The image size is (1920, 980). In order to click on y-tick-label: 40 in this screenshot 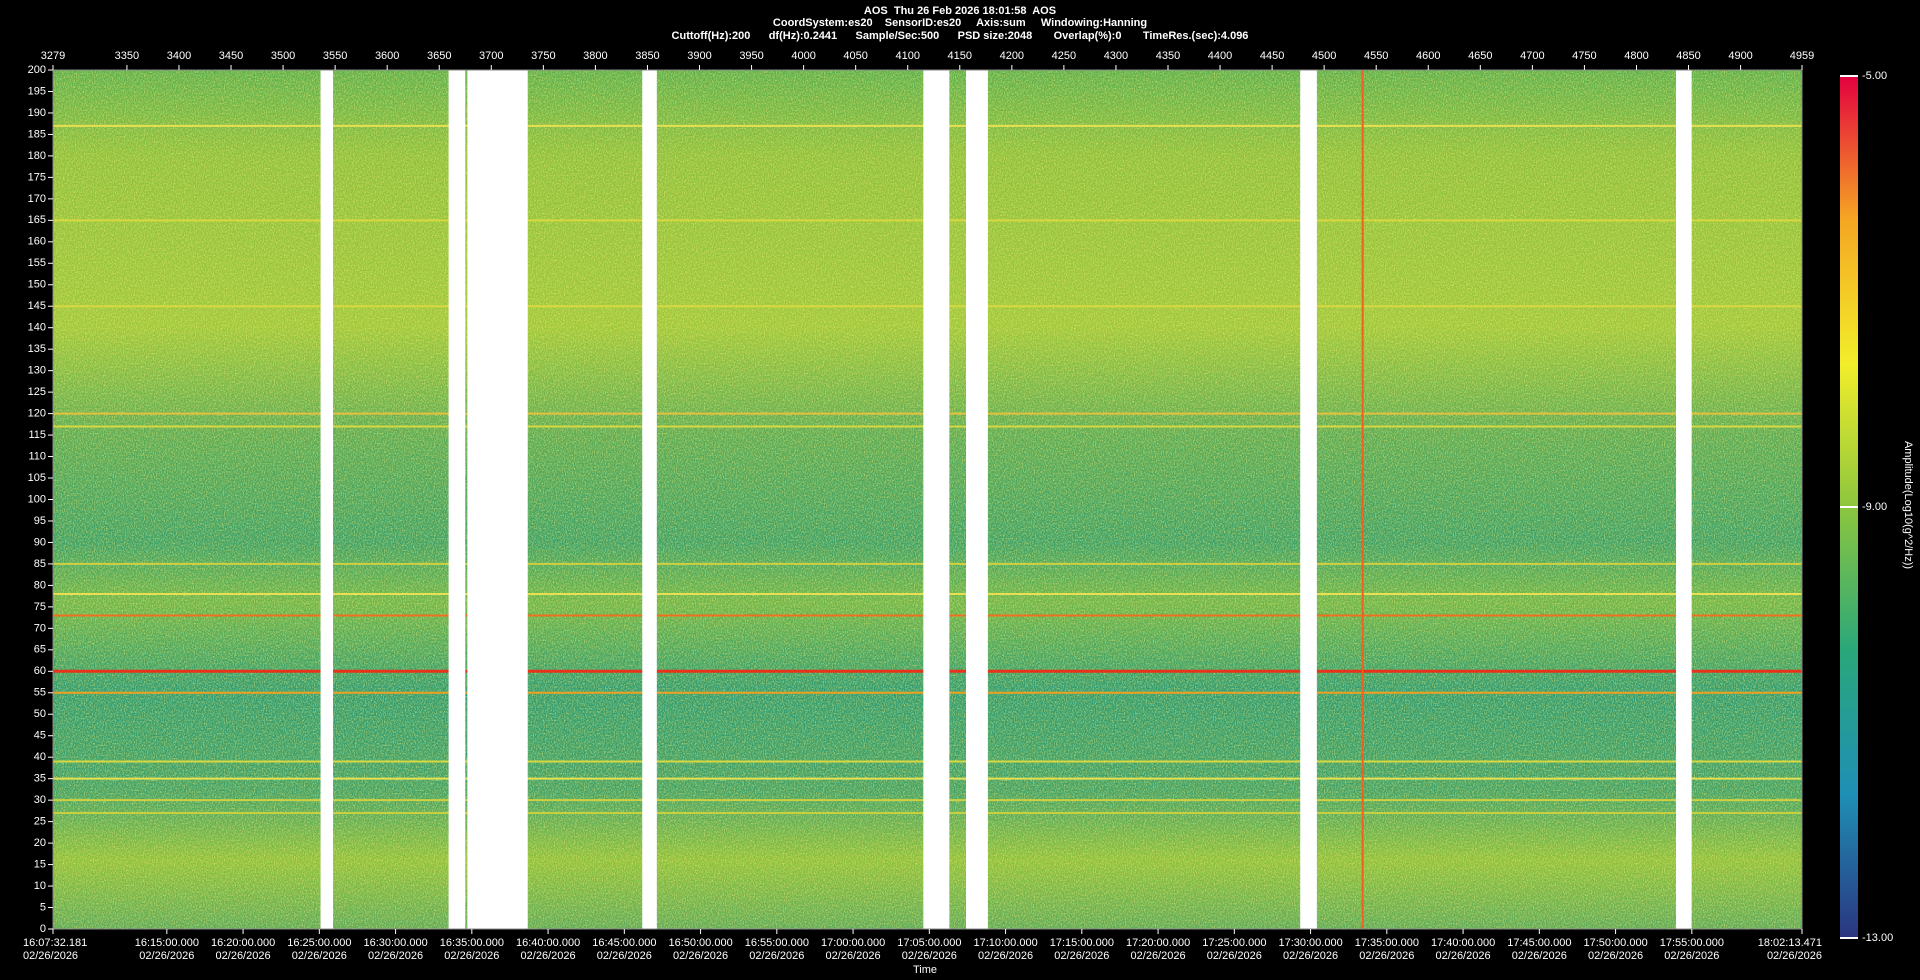, I will do `click(40, 757)`.